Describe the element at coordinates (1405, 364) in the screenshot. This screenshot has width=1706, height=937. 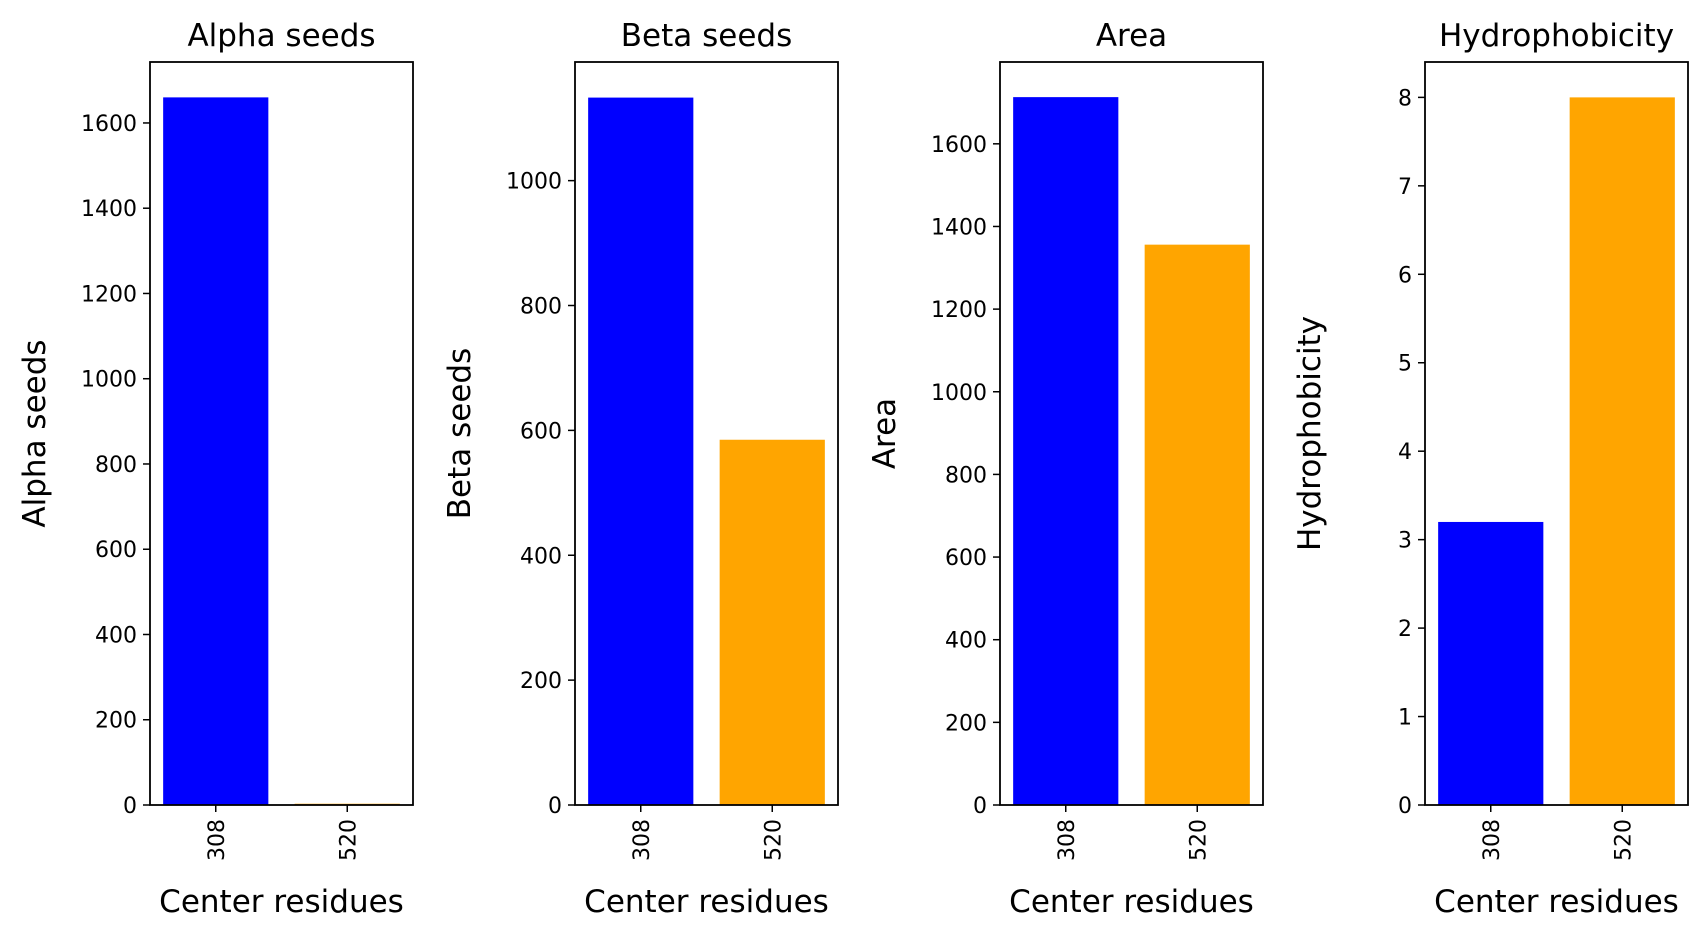
I see `y-tick-label: 5` at that location.